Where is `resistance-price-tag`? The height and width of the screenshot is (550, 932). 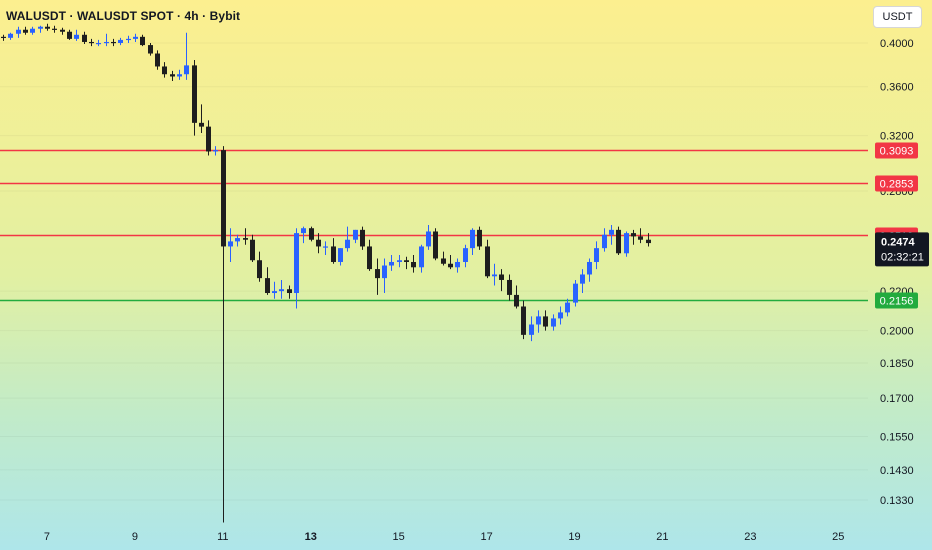
resistance-price-tag is located at coordinates (896, 183).